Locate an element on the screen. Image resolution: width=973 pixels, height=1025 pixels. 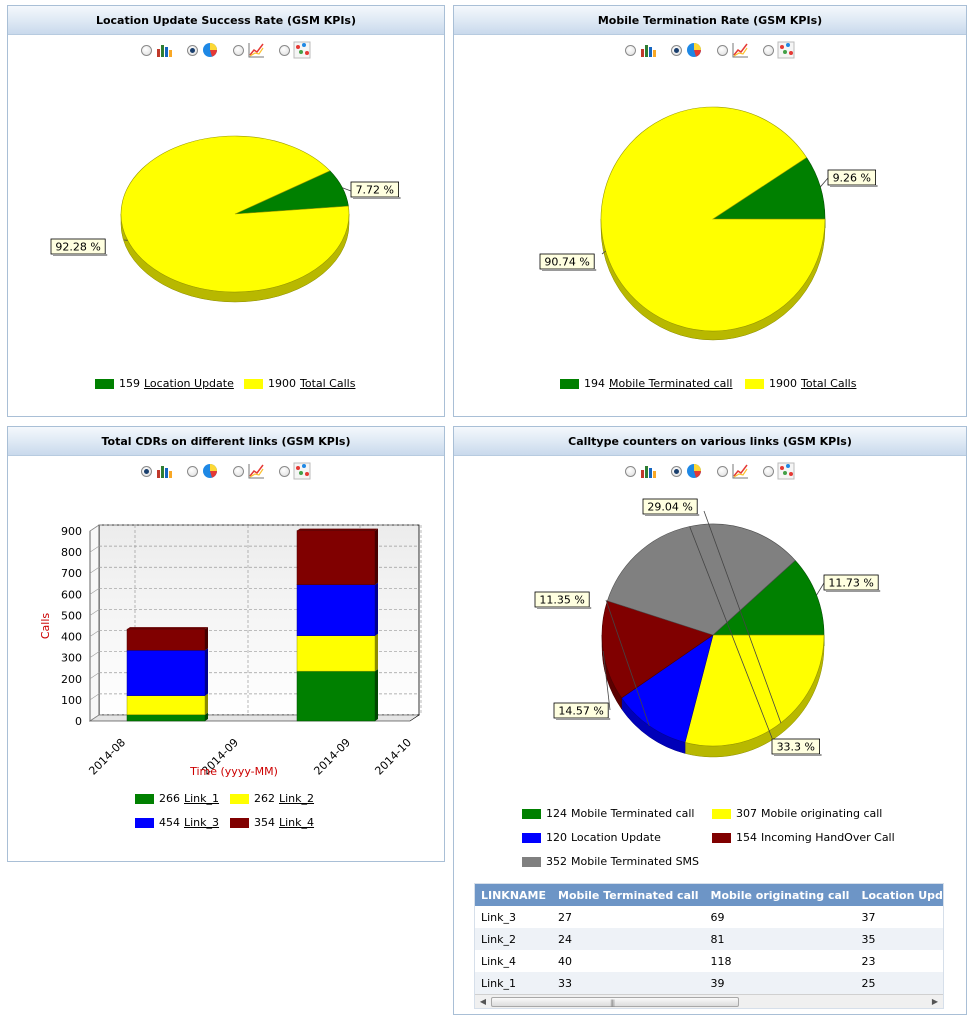
legend-count: 194 is located at coordinates (594, 383).